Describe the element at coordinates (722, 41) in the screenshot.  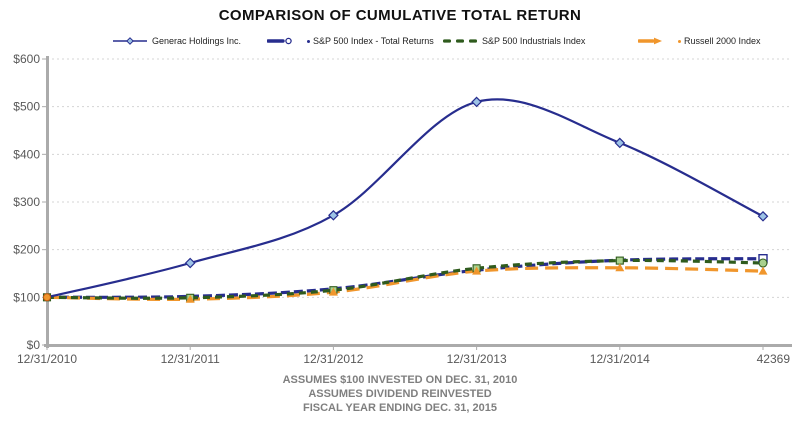
I see `legend-label: Russell 2000 Index` at that location.